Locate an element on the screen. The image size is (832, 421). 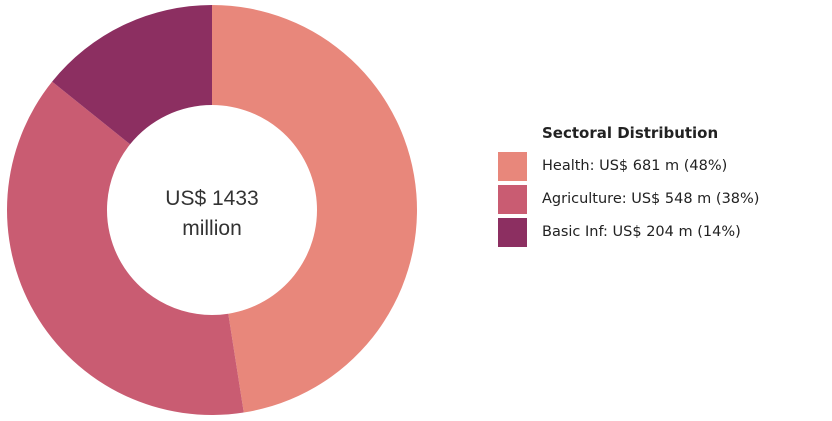
center-label-line-1: US$ 1433 is located at coordinates (211, 198).